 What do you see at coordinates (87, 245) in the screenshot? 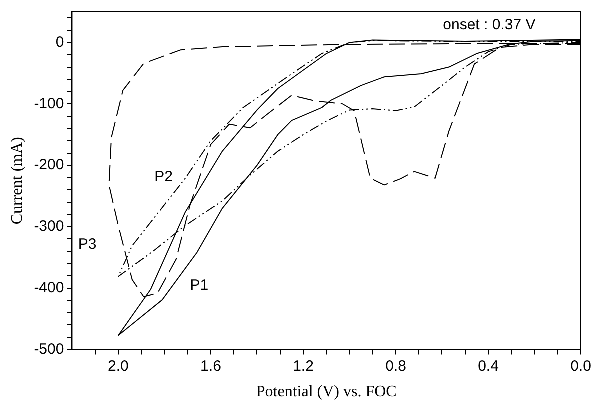
I see `annotation: P3` at bounding box center [87, 245].